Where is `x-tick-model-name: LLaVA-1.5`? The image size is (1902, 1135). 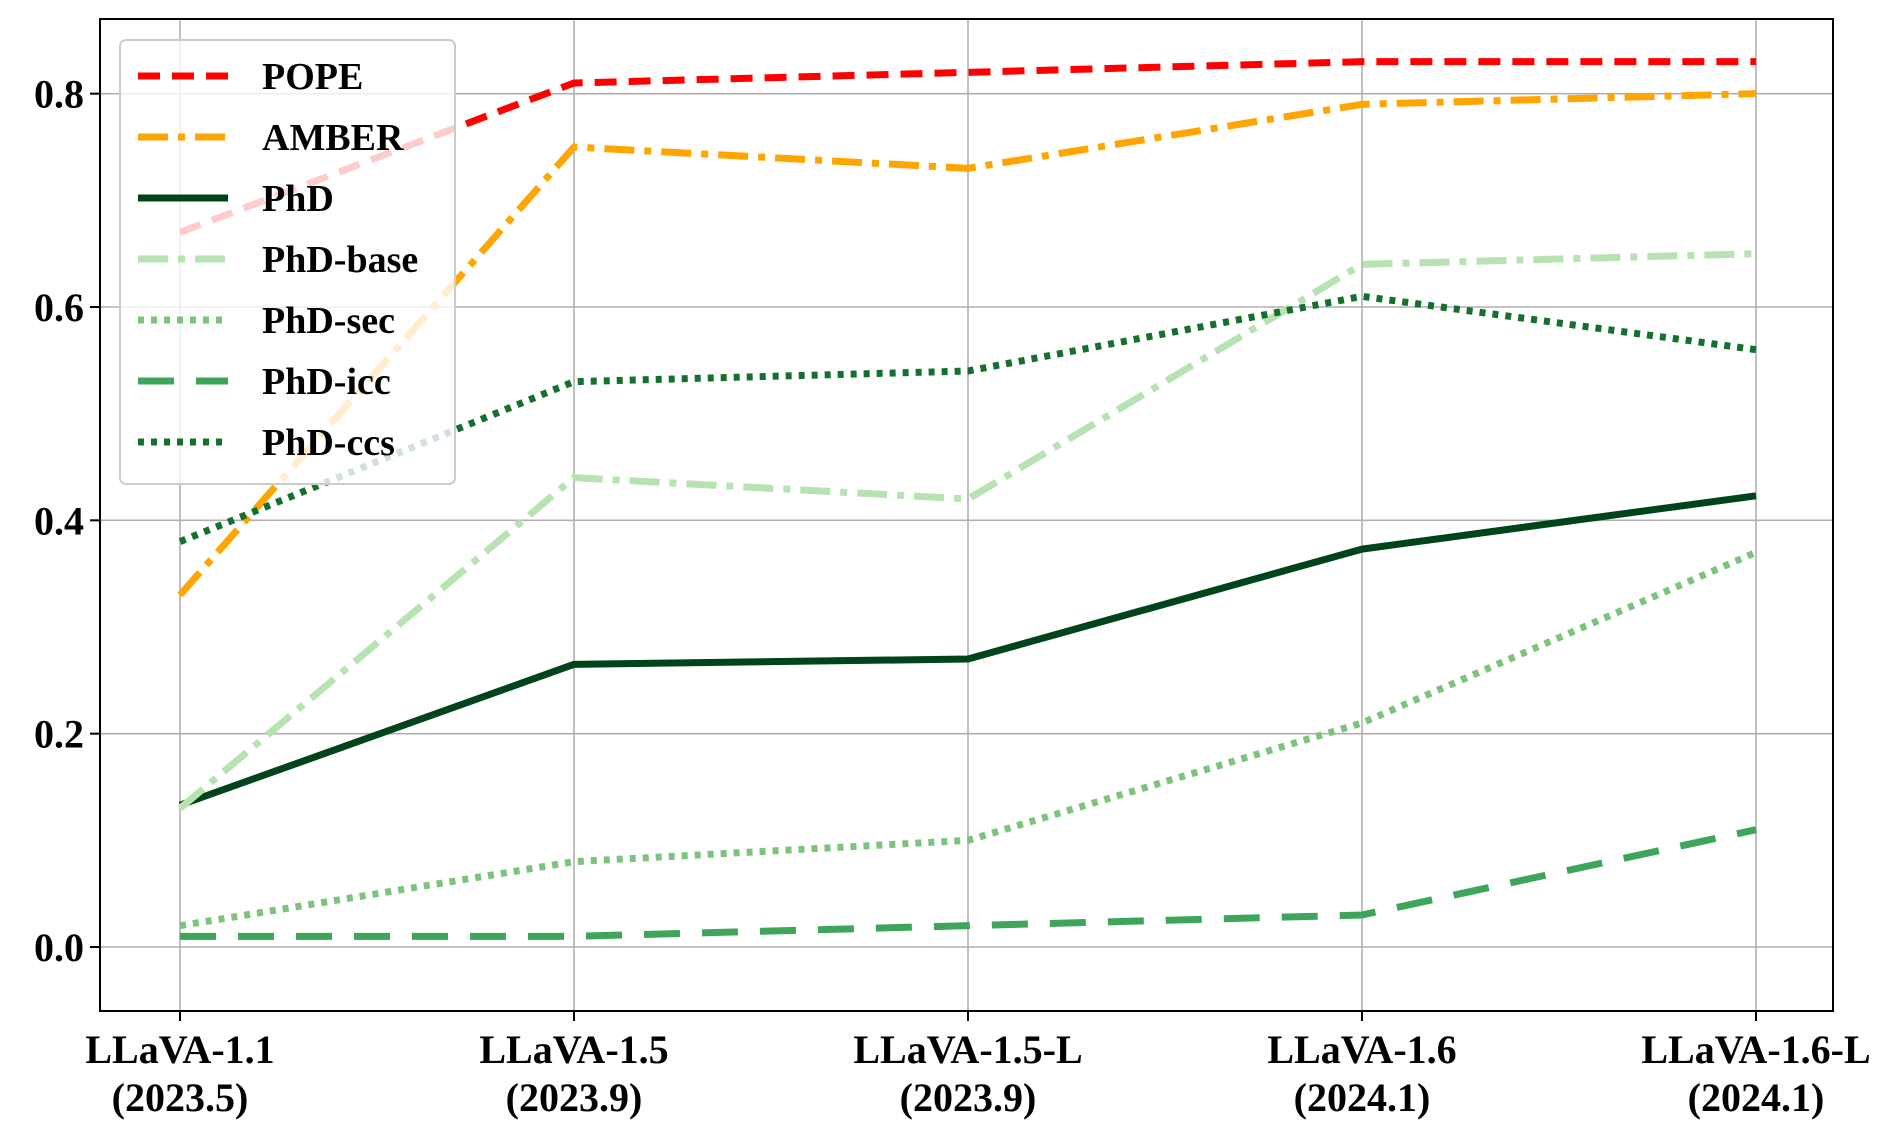
x-tick-model-name: LLaVA-1.5 is located at coordinates (573, 1049).